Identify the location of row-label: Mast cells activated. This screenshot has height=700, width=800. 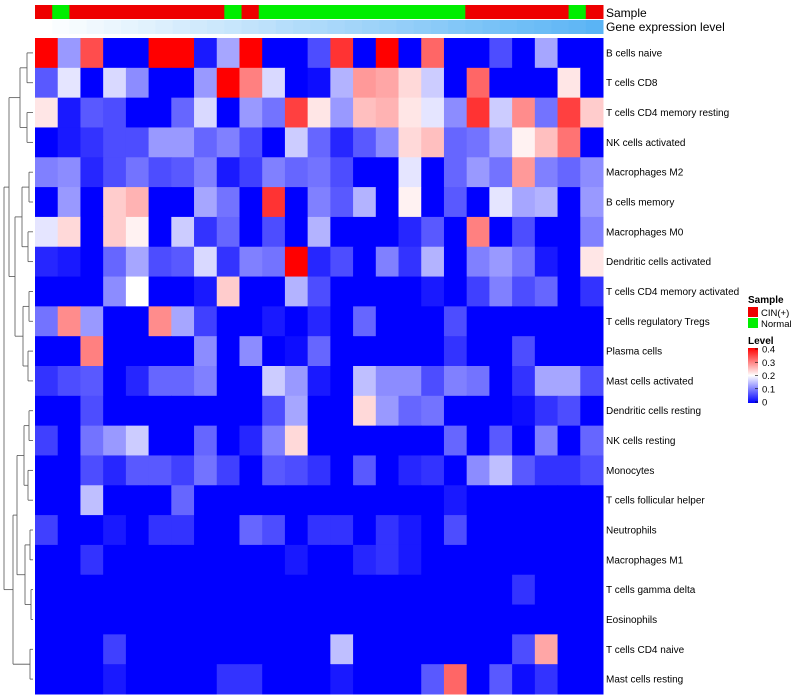
(649, 381).